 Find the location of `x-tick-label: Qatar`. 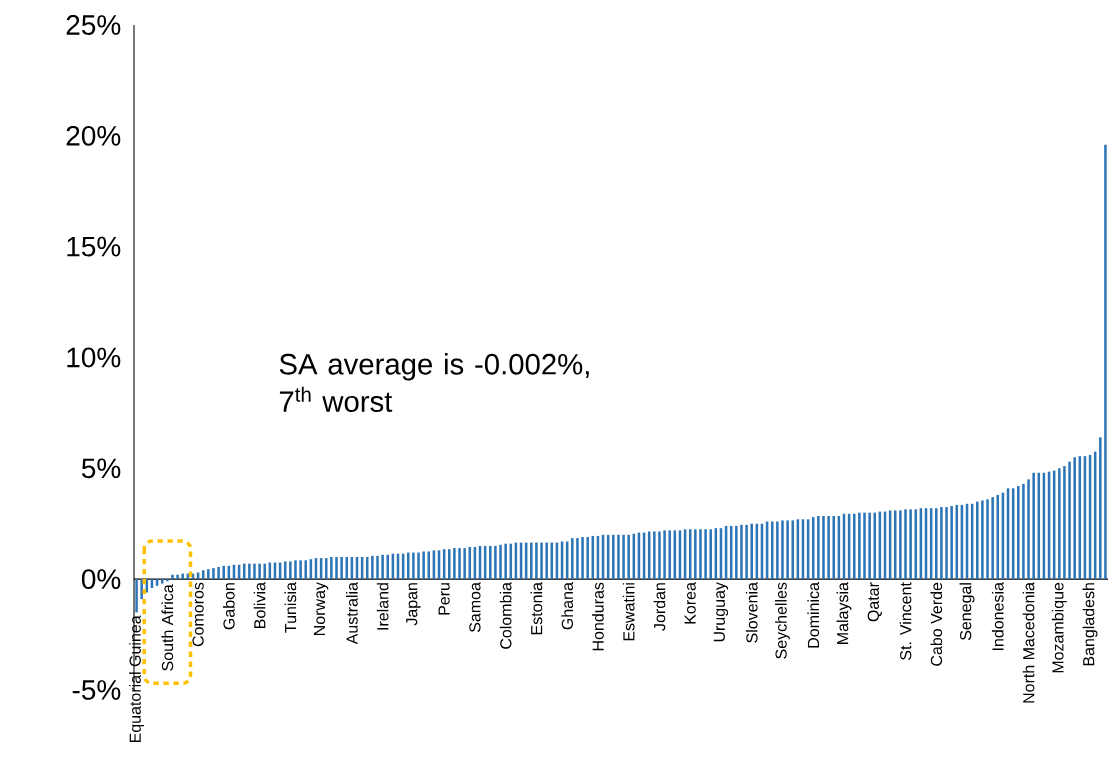

x-tick-label: Qatar is located at coordinates (874, 602).